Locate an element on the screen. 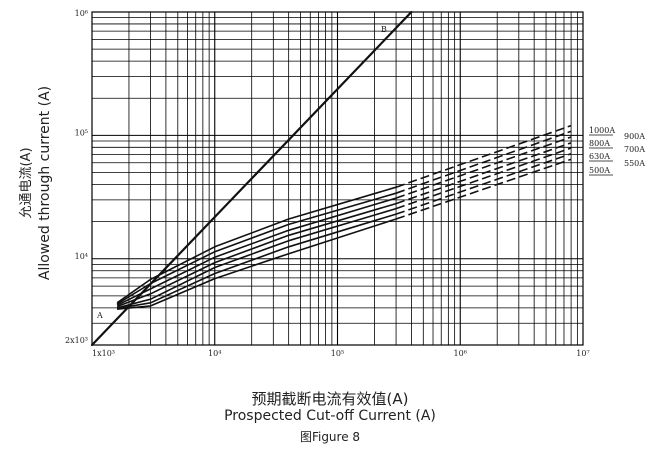  rating-label-630A: 630A is located at coordinates (599, 156).